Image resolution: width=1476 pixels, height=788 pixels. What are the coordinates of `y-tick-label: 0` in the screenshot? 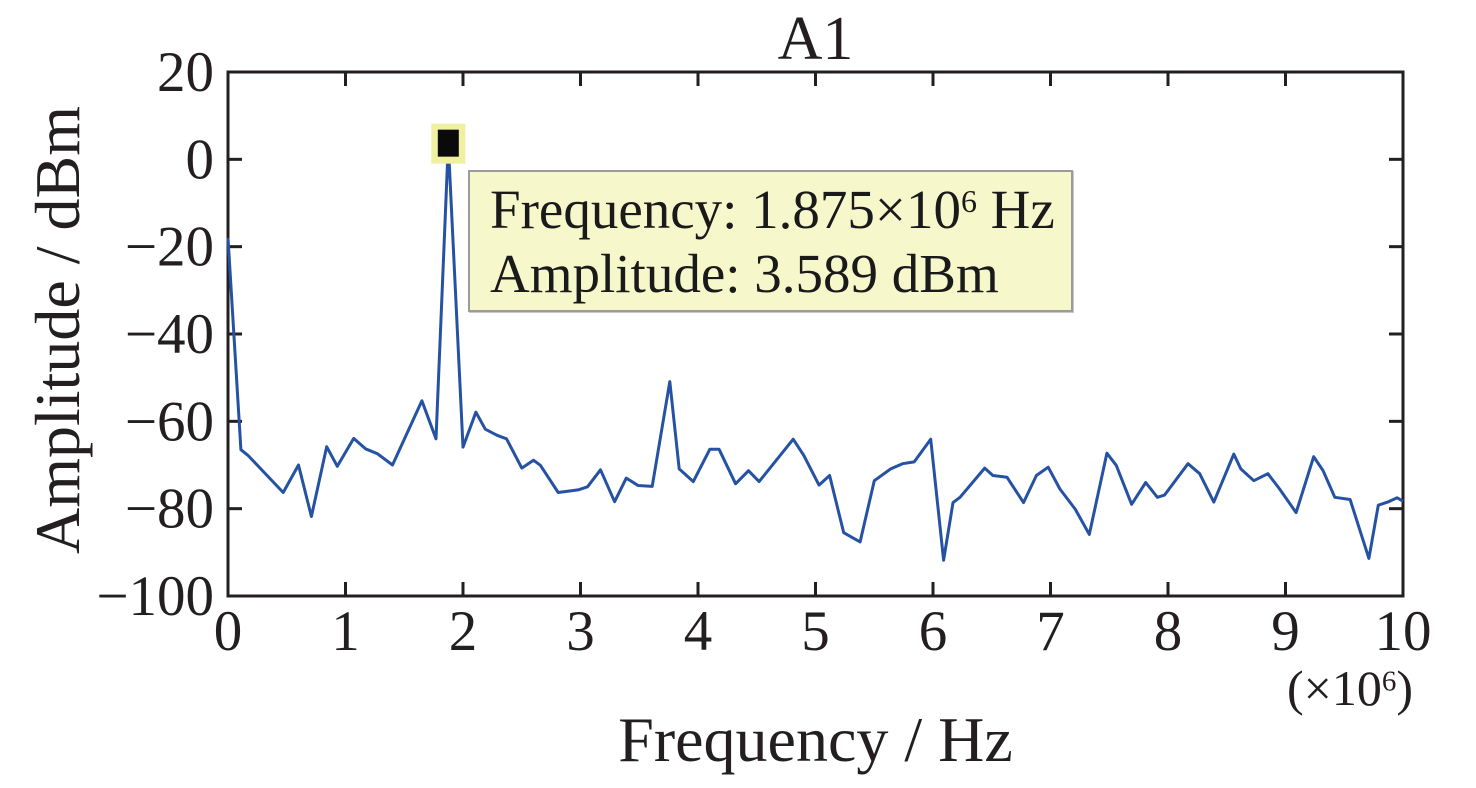 It's located at (200, 159).